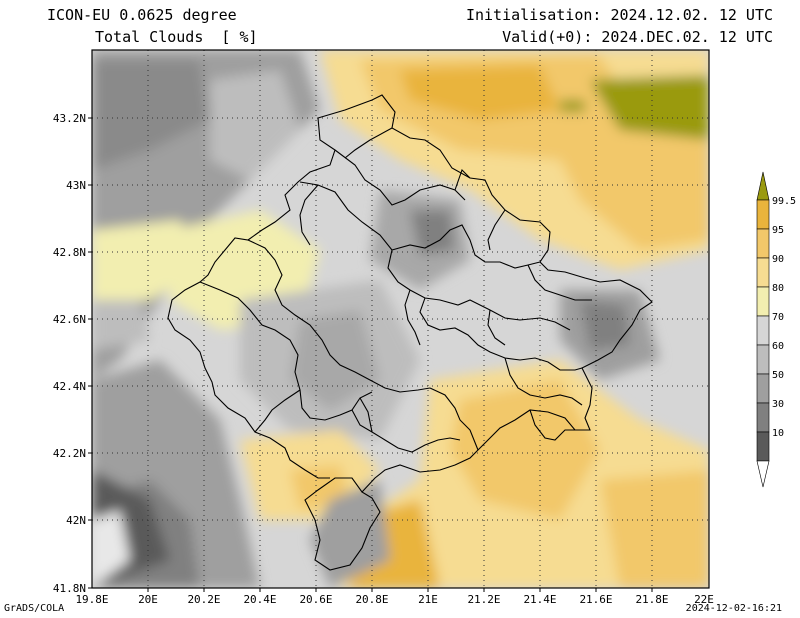  Describe the element at coordinates (778, 404) in the screenshot. I see `colorbar-label: 30` at that location.